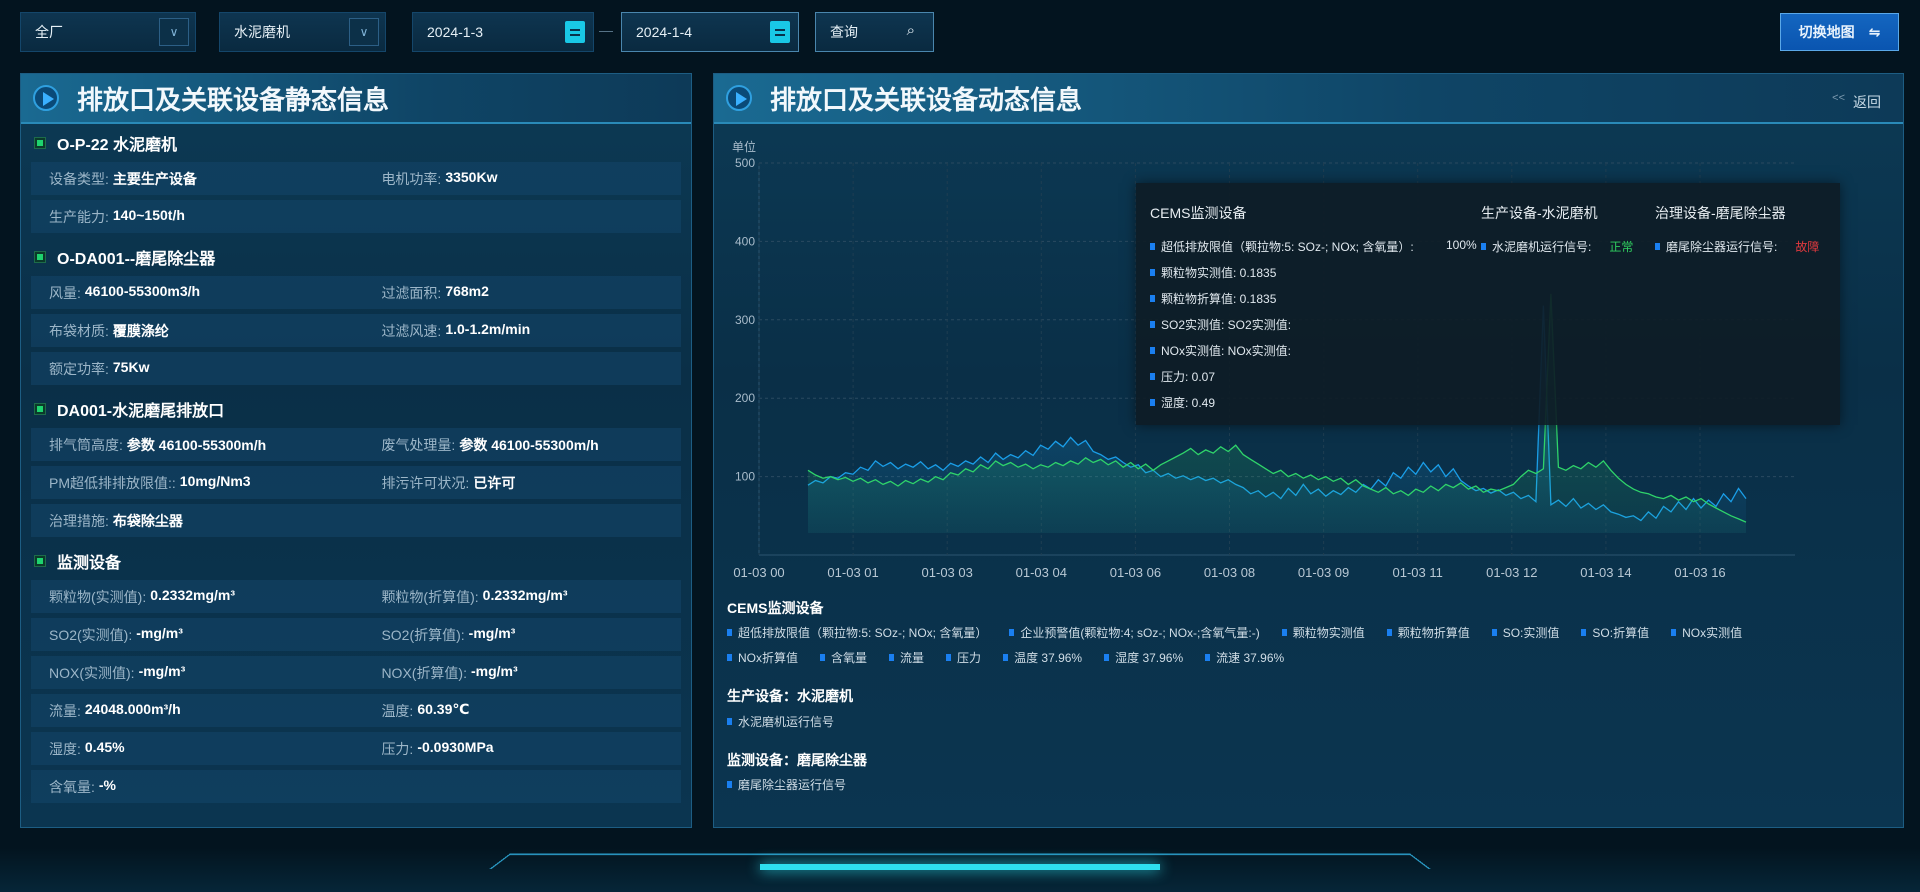 The width and height of the screenshot is (1920, 892). I want to click on end-date-value: 2024-1-4, so click(664, 32).